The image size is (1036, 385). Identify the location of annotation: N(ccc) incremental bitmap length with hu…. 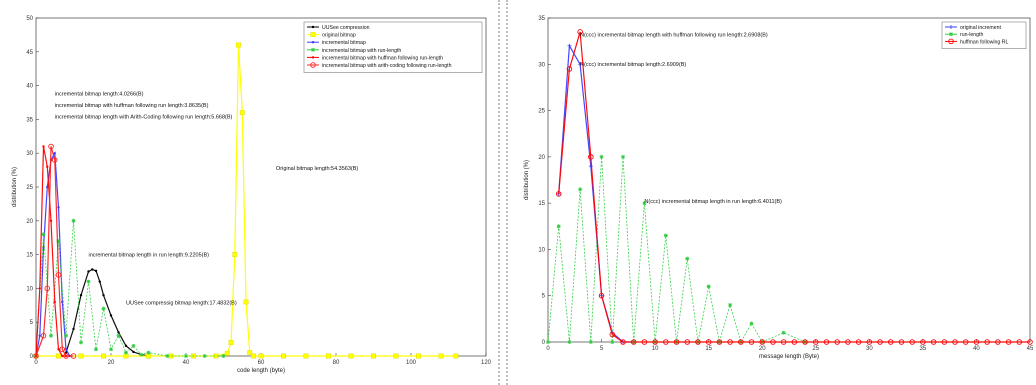
(674, 36).